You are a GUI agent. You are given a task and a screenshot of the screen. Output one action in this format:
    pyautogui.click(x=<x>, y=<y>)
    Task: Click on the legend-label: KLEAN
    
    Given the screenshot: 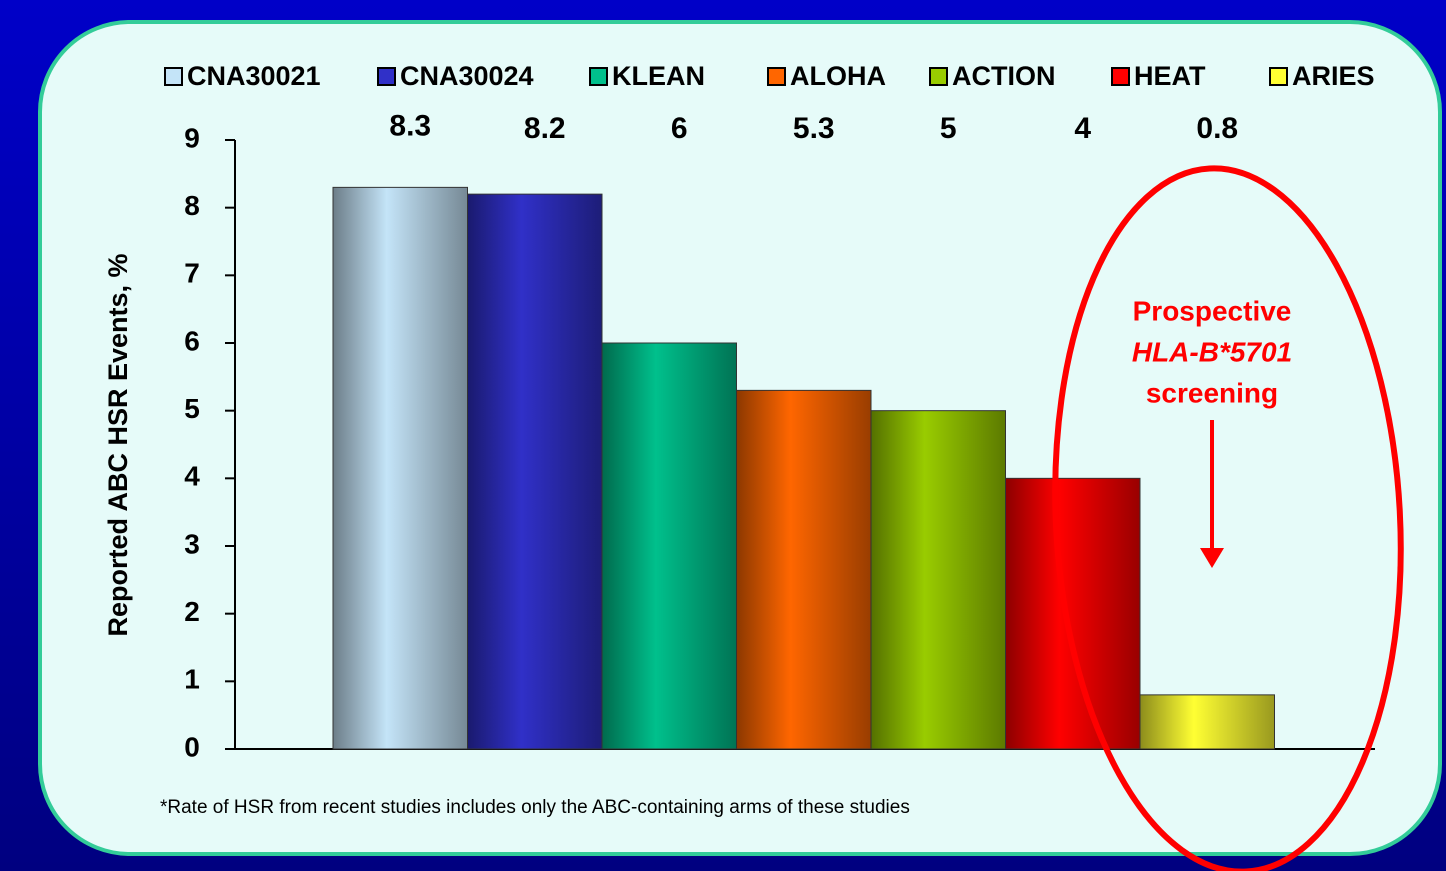 What is the action you would take?
    pyautogui.click(x=658, y=76)
    